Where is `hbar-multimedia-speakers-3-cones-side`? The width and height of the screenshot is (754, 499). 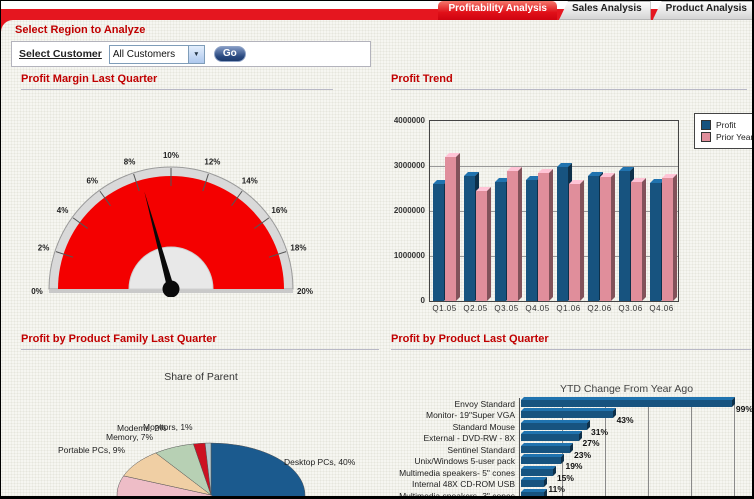
hbar-multimedia-speakers-3-cones-side is located at coordinates (546, 492).